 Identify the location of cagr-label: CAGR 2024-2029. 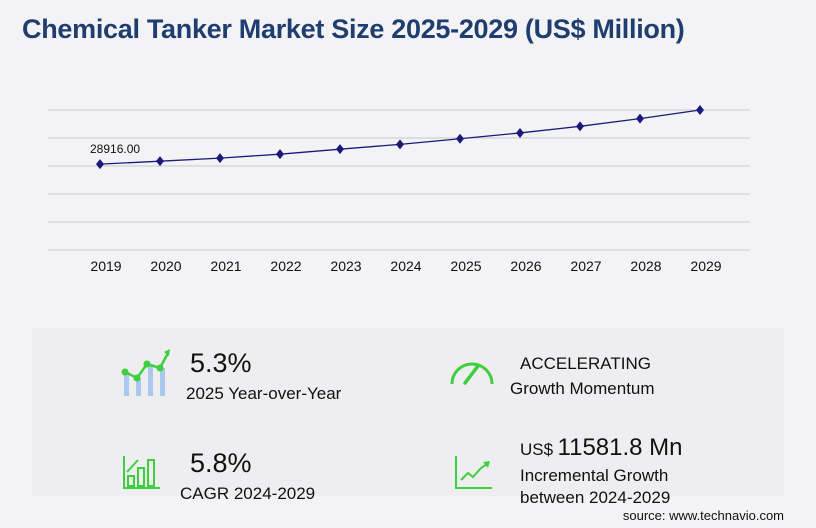
(248, 493).